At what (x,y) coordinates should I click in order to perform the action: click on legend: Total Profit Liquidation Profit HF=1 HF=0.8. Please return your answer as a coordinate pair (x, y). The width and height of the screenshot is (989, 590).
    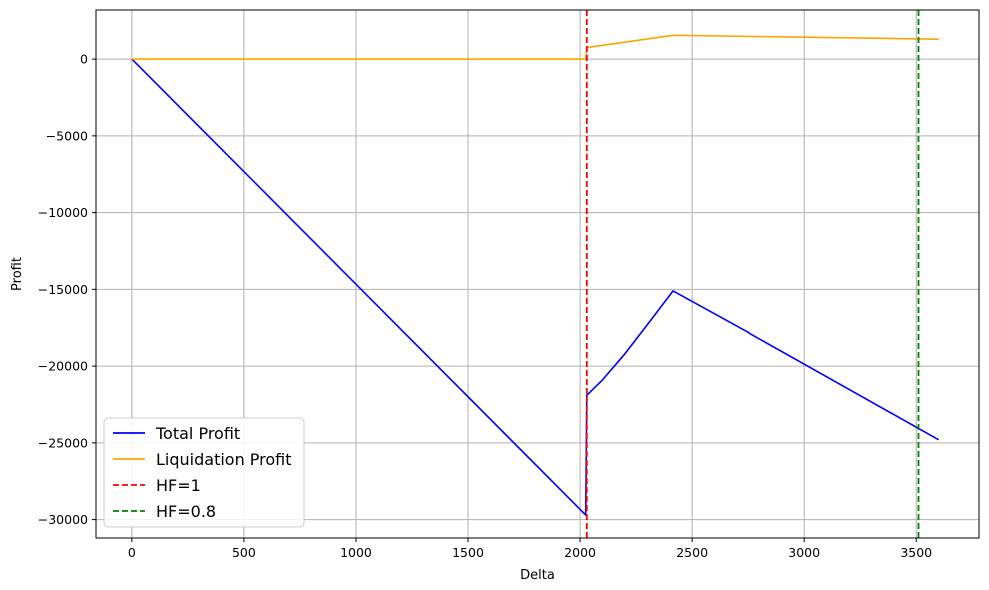
    Looking at the image, I should click on (204, 472).